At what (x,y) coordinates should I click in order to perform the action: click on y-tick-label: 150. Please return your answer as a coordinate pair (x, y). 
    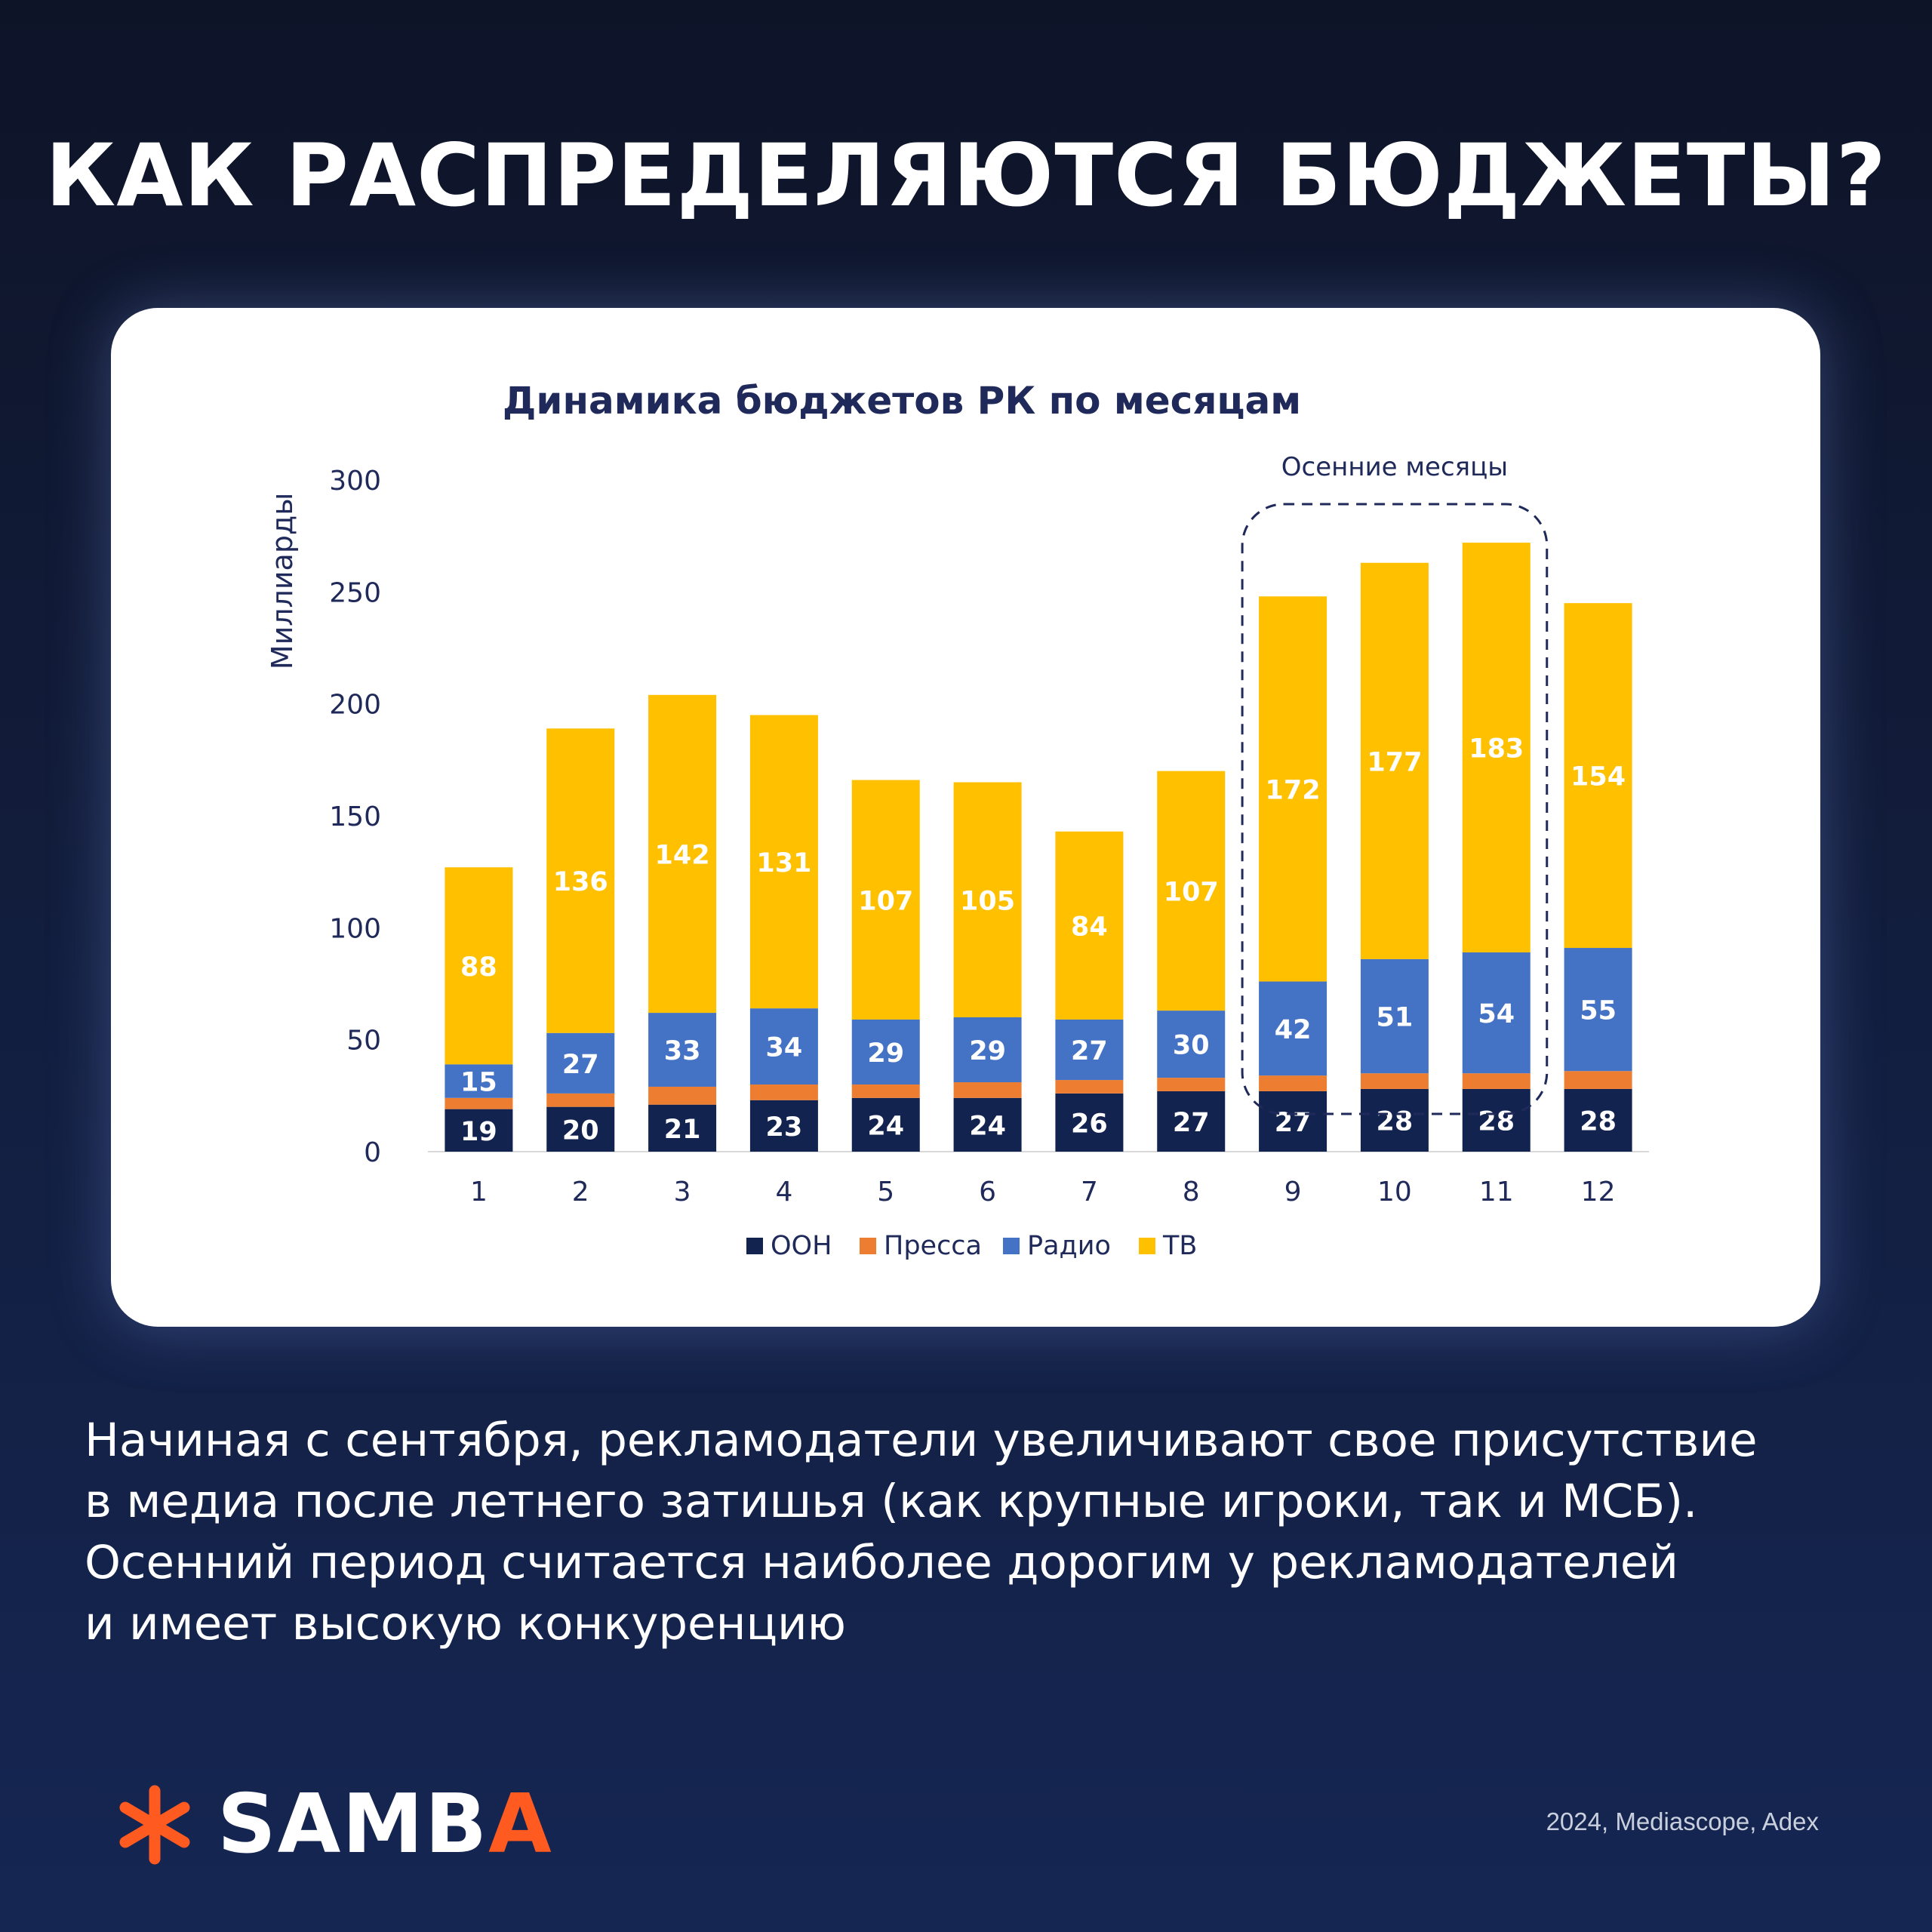
    Looking at the image, I should click on (355, 816).